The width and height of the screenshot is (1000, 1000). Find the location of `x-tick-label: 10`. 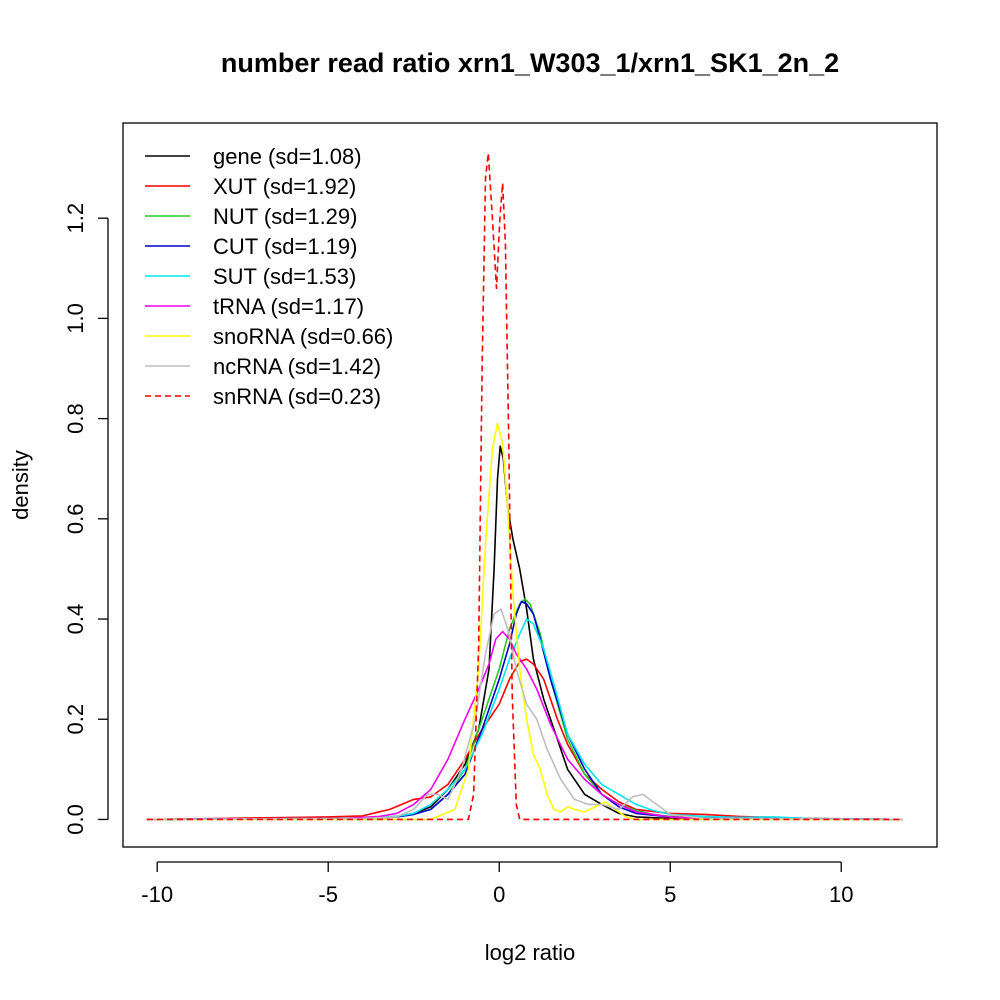

x-tick-label: 10 is located at coordinates (841, 894).